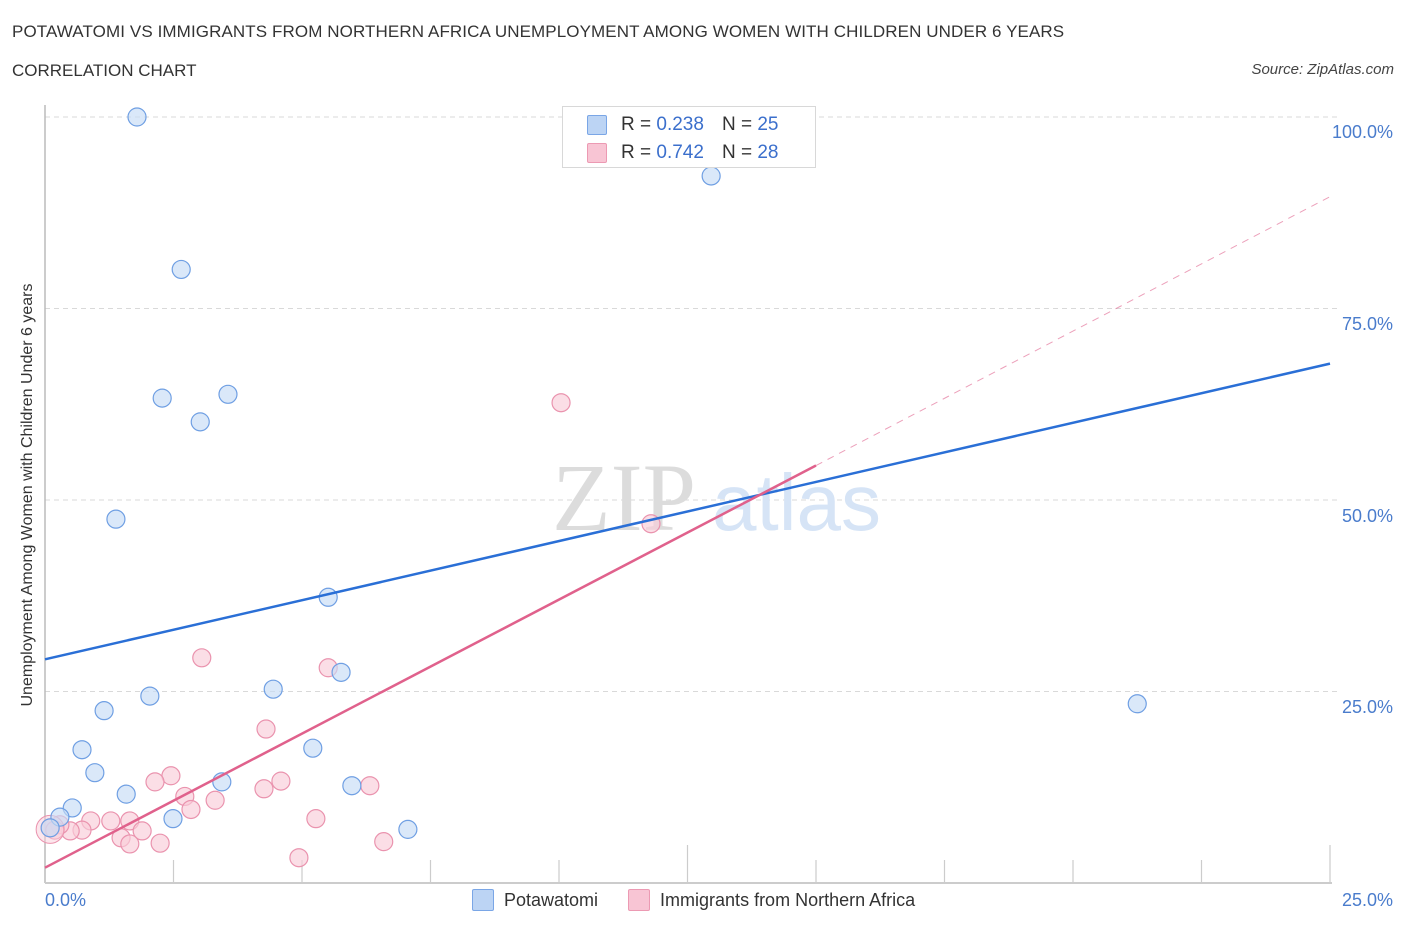 This screenshot has height=930, width=1406. I want to click on stats-legend: R = 0.238 N = 25 R = 0.742 N = 28, so click(689, 137).